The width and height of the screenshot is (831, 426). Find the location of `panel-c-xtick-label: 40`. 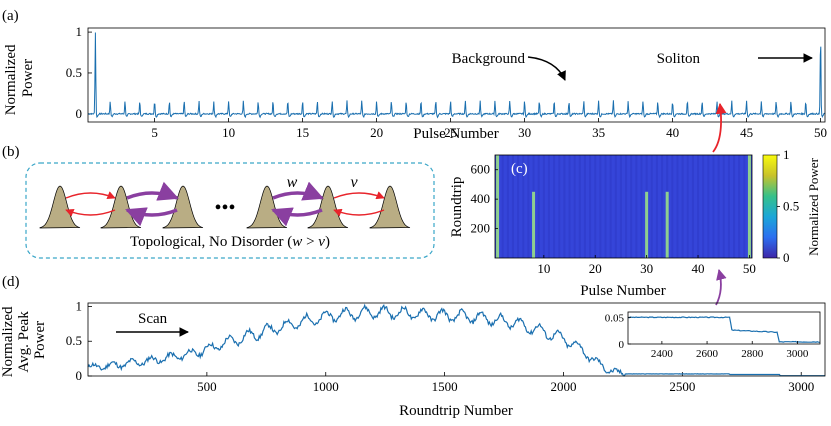

panel-c-xtick-label: 40 is located at coordinates (698, 268).